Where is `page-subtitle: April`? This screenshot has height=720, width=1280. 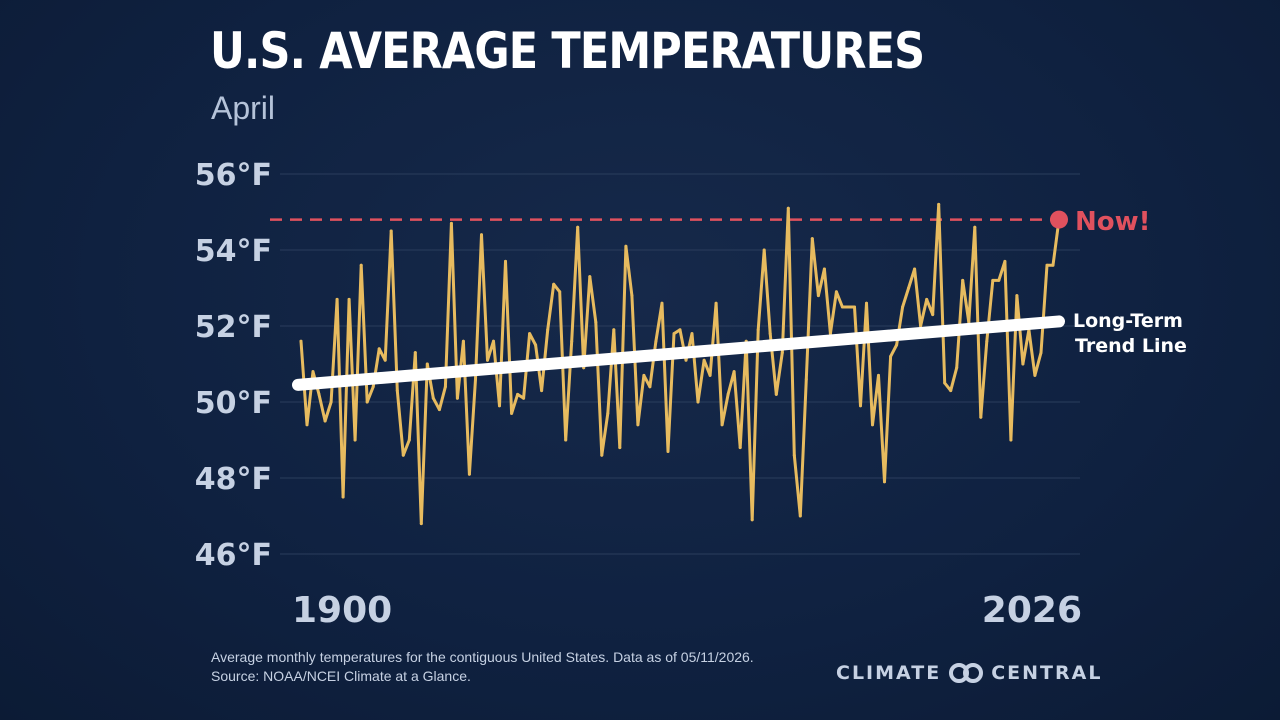
page-subtitle: April is located at coordinates (243, 108).